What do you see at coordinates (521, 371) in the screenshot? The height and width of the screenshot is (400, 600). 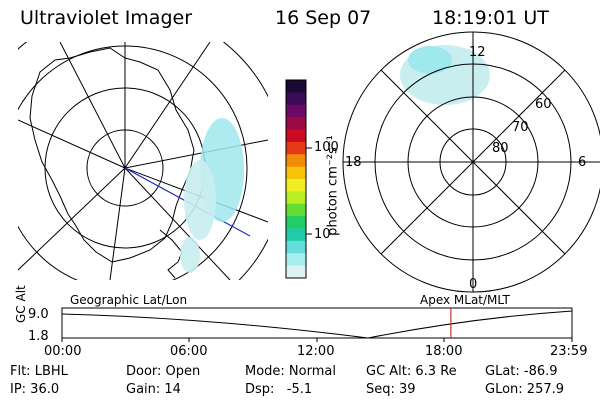 I see `info-glat: GLat: -86.9` at bounding box center [521, 371].